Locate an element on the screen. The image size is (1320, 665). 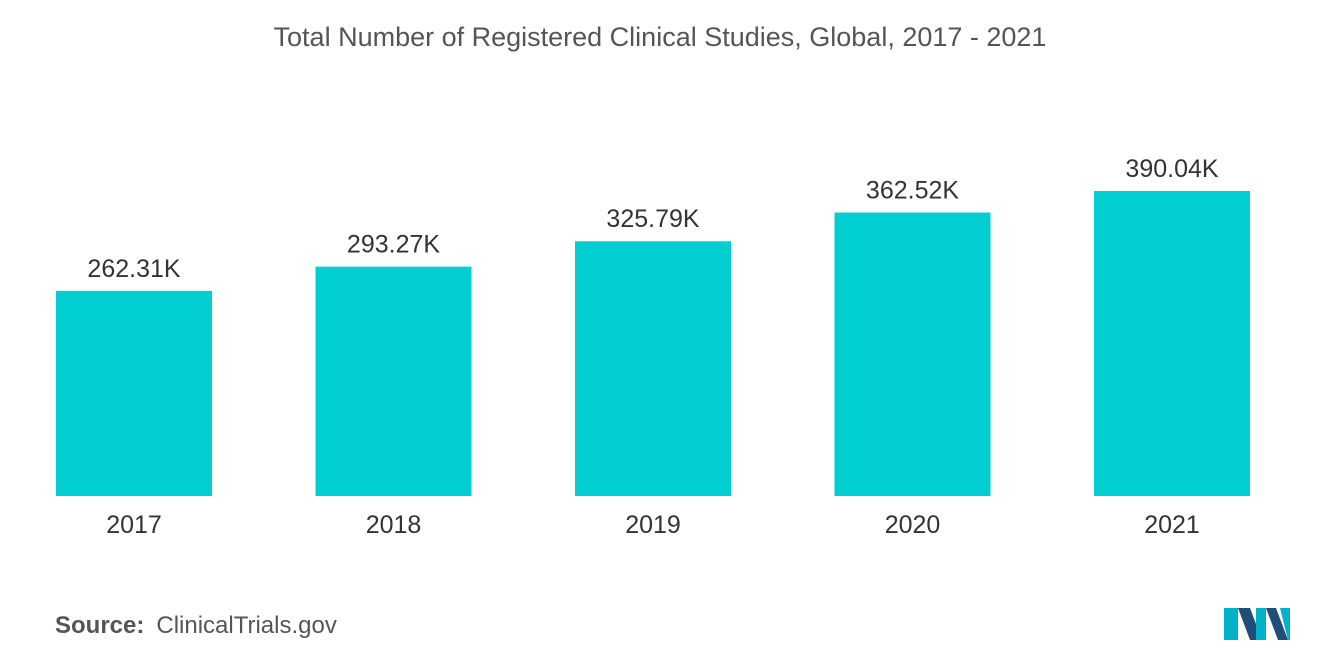
source-label: Source: is located at coordinates (100, 625).